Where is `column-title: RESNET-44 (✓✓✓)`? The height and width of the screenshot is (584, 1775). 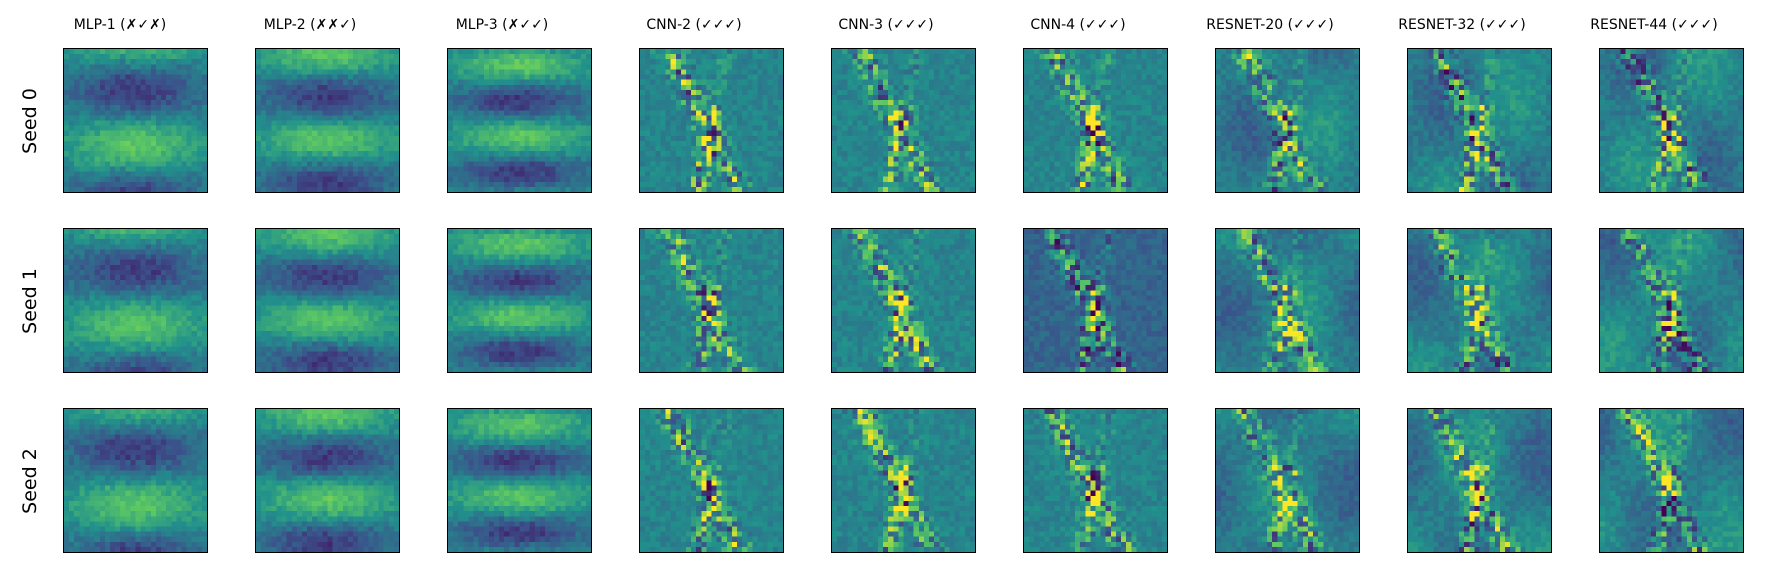
column-title: RESNET-44 (✓✓✓) is located at coordinates (1654, 25).